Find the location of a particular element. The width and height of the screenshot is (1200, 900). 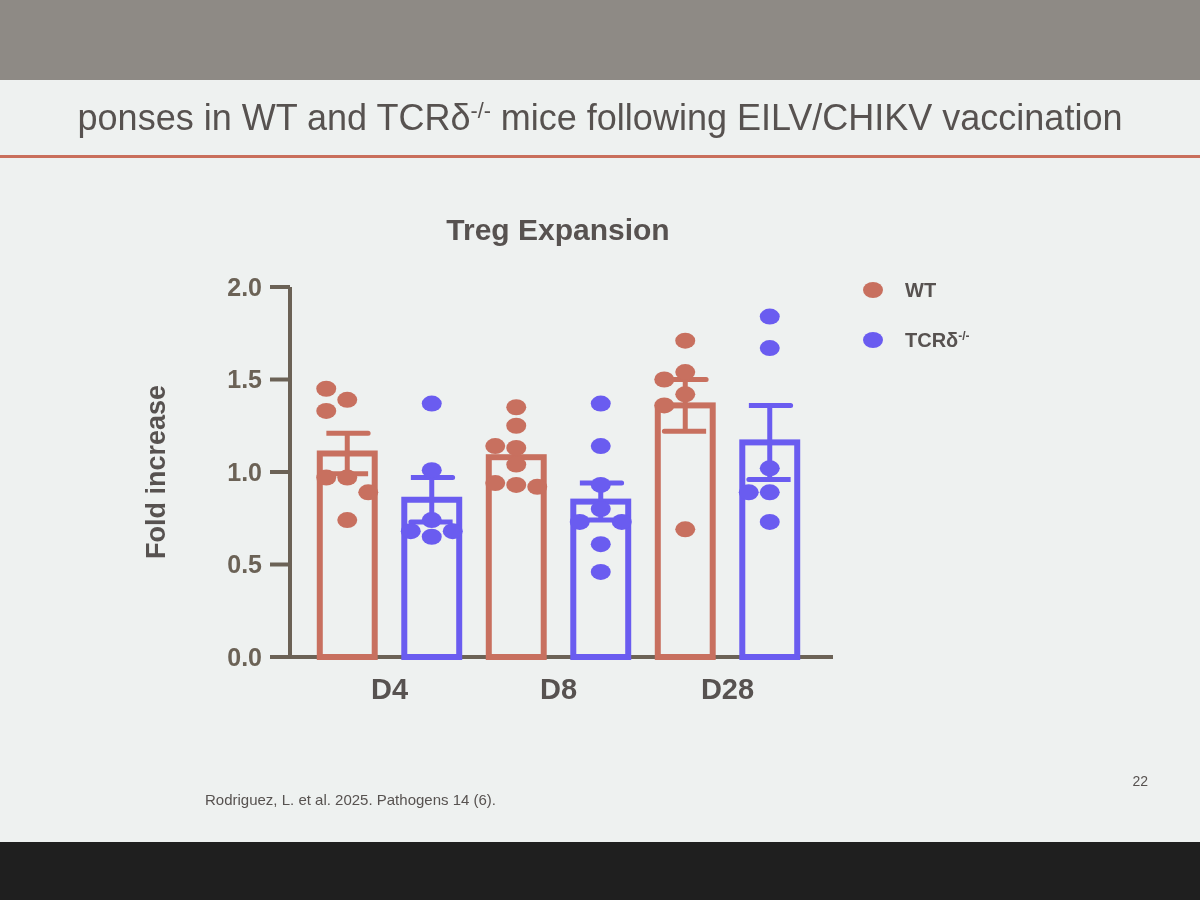

y-tick-label: 2.0 is located at coordinates (244, 286).